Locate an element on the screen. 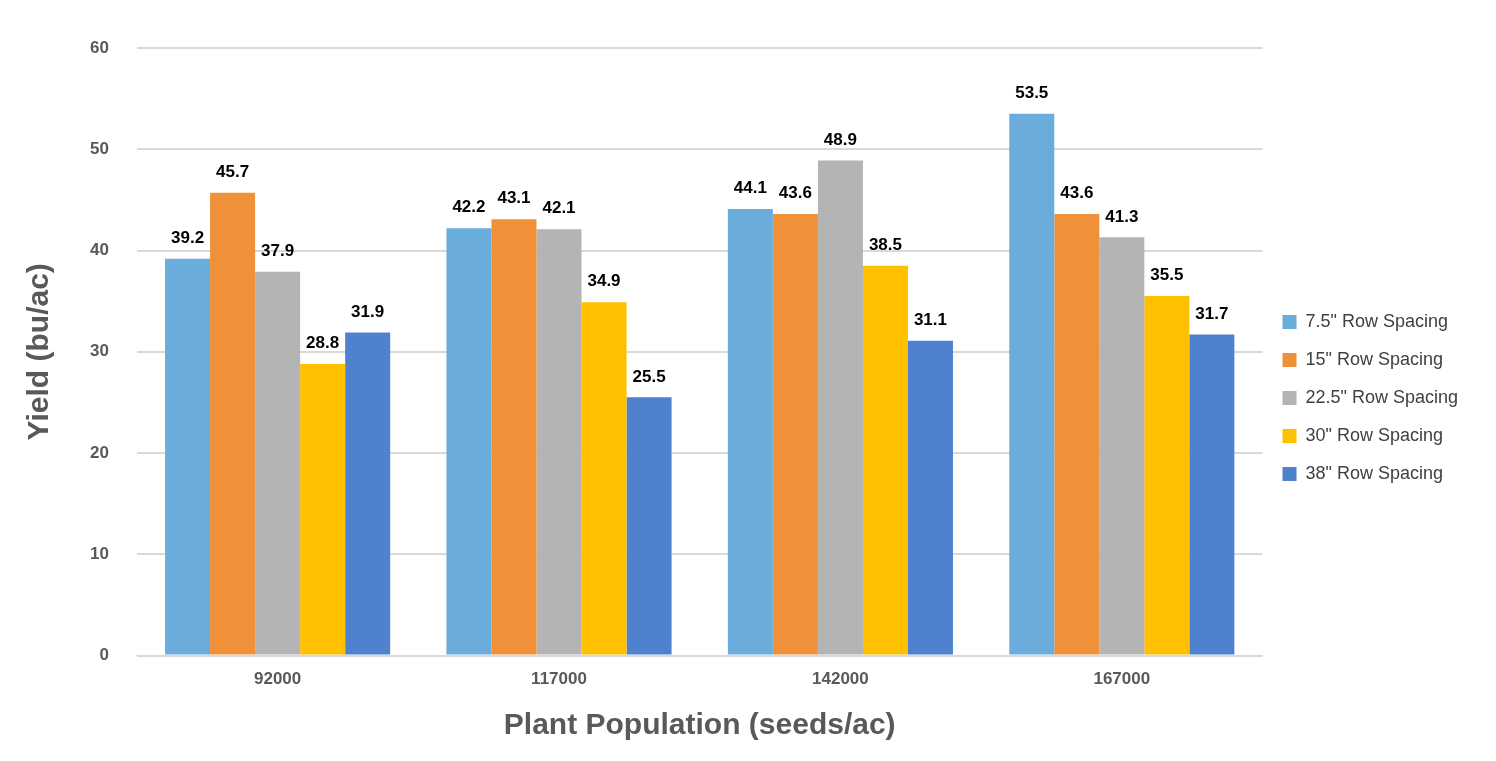  data-label: 39.2 is located at coordinates (188, 237).